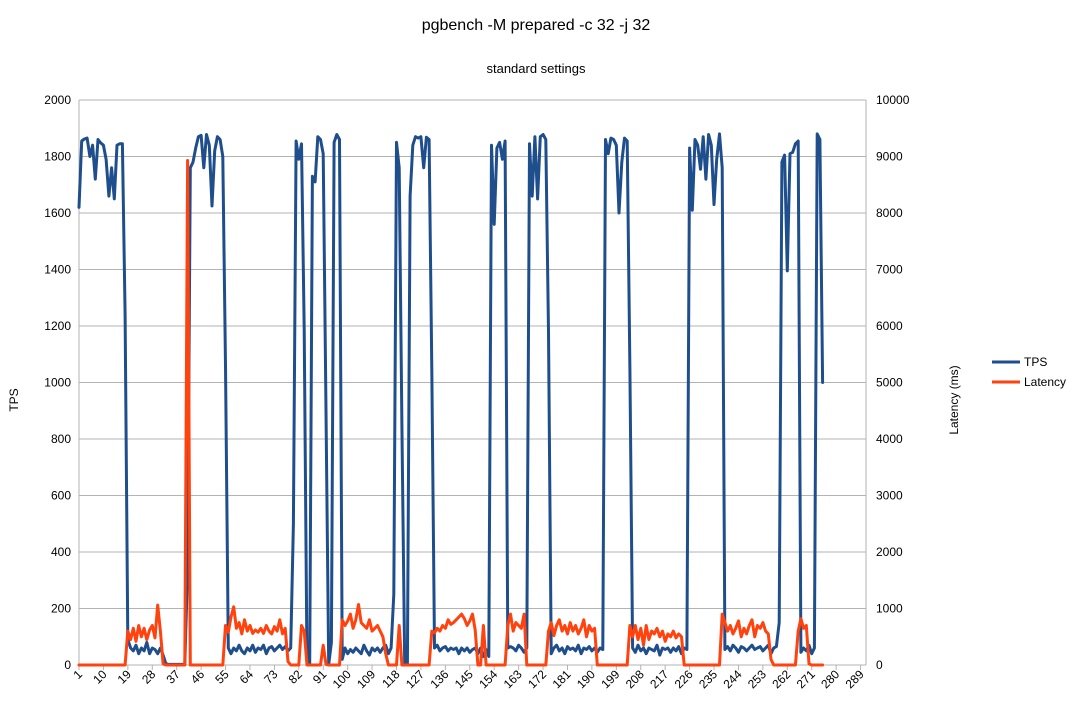  I want to click on x-tick-label: 181, so click(562, 679).